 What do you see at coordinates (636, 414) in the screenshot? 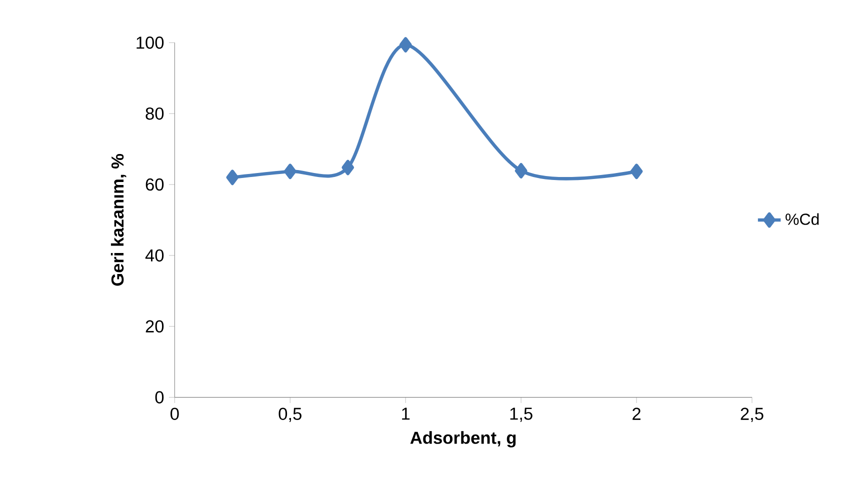
I see `x-tick-label: 2` at bounding box center [636, 414].